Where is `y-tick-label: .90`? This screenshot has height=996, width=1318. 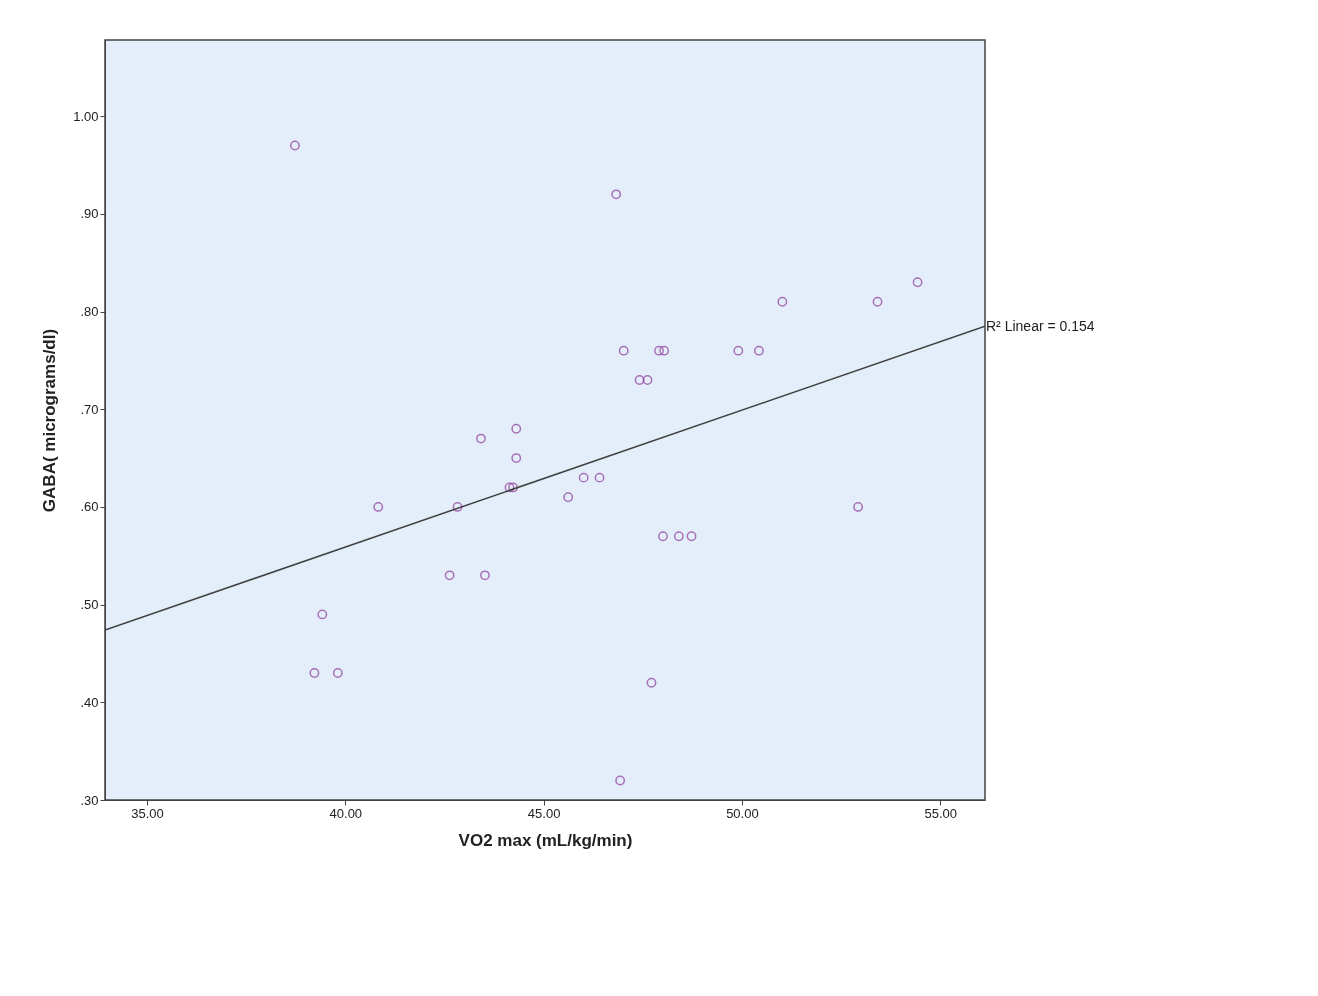
y-tick-label: .90 is located at coordinates (89, 214).